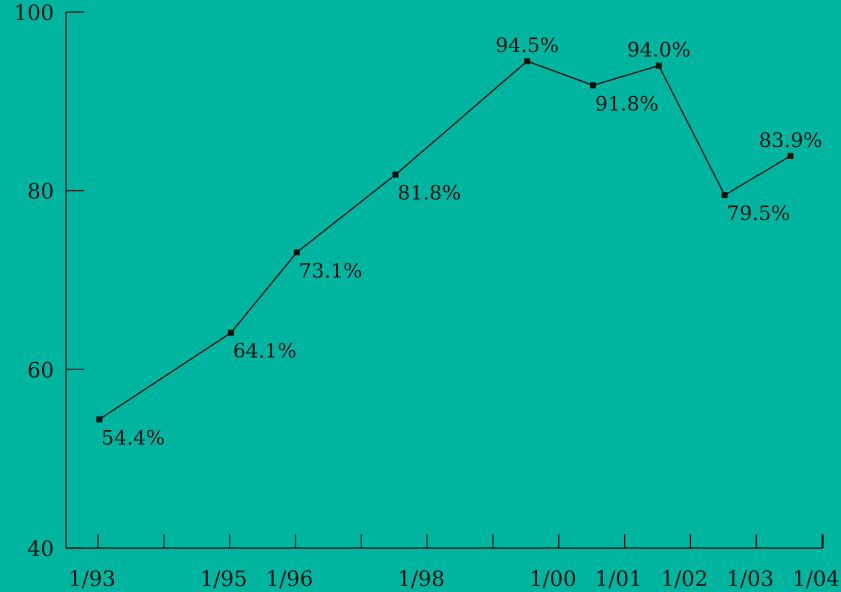 The height and width of the screenshot is (592, 841). What do you see at coordinates (430, 193) in the screenshot?
I see `data-label: 81.8%` at bounding box center [430, 193].